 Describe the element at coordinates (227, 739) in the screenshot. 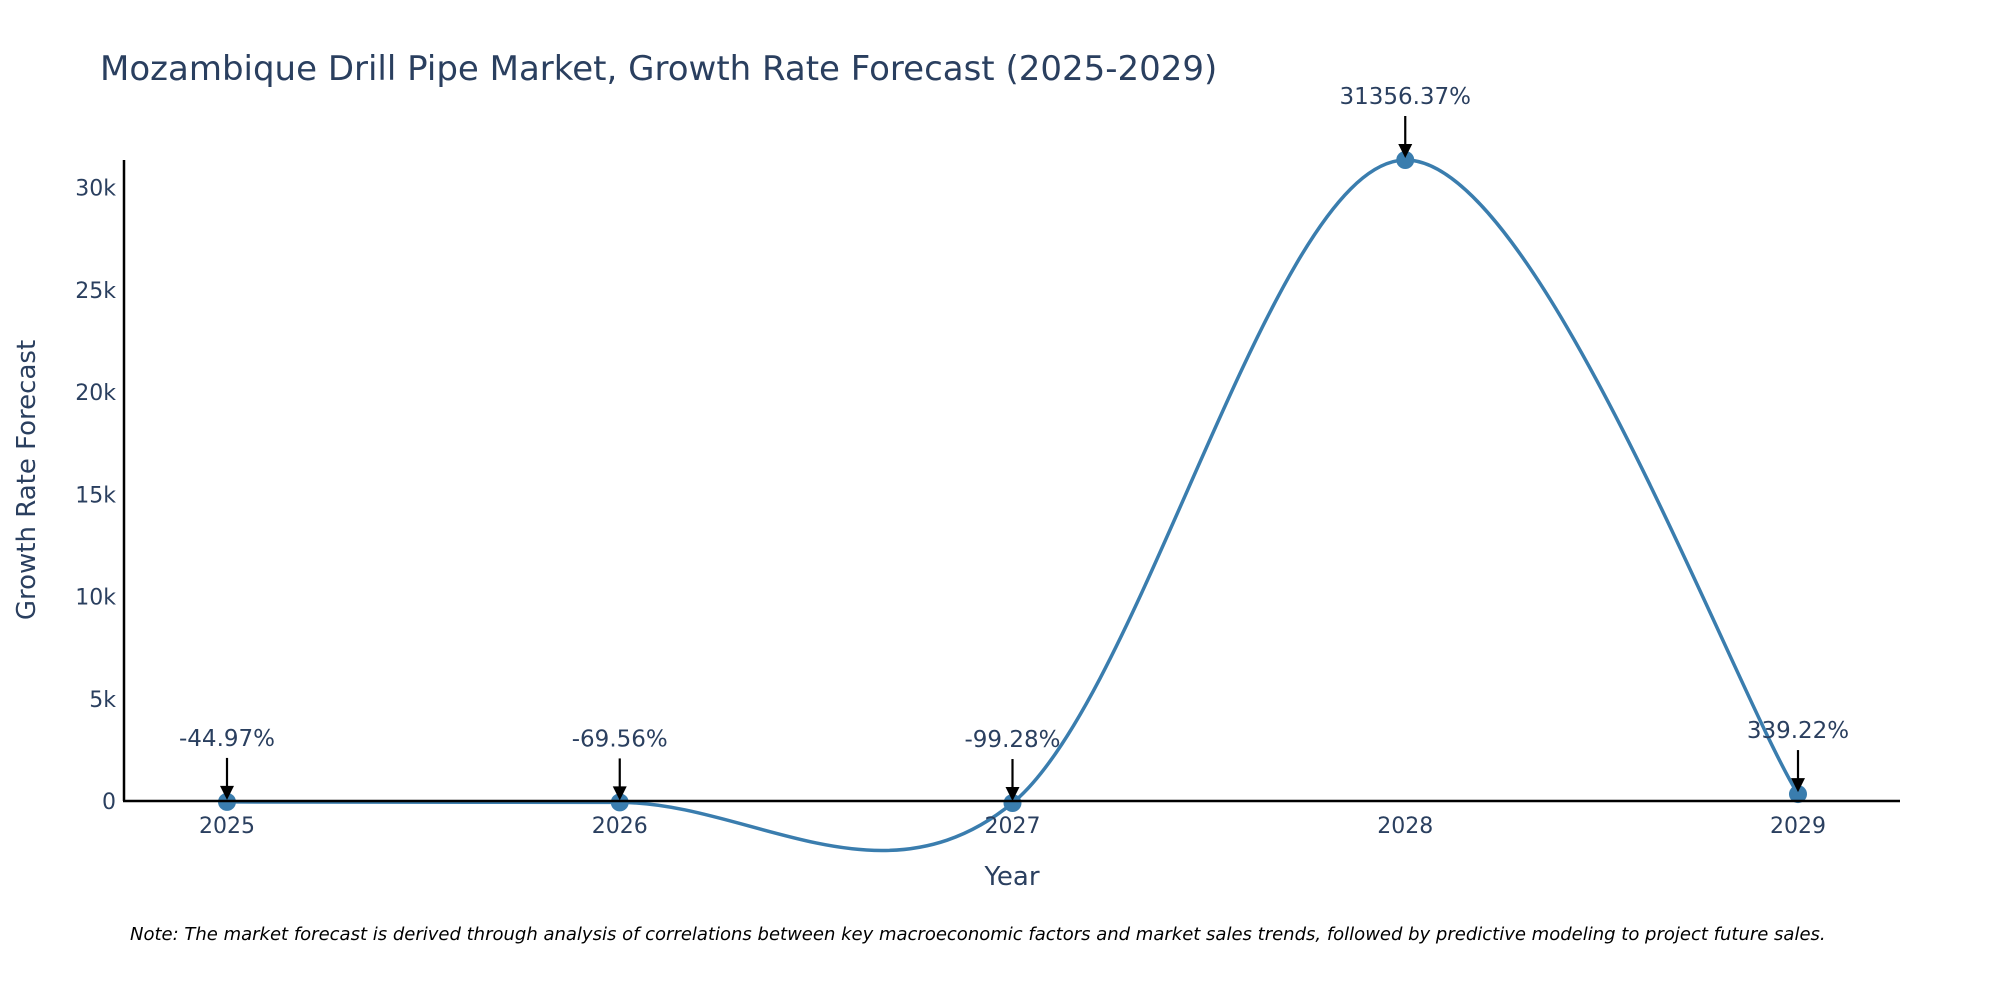

I see `data-label: -44.97%` at that location.